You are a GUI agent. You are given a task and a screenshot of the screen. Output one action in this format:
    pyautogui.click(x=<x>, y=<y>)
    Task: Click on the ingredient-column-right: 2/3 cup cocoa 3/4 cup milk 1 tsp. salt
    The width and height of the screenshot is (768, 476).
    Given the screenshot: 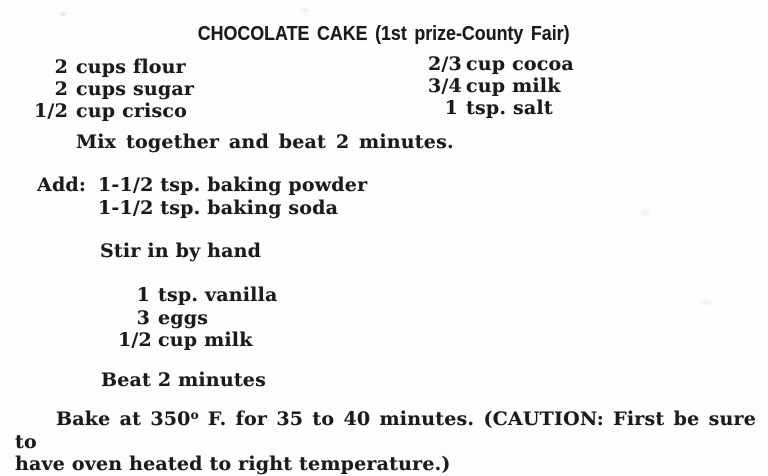 What is the action you would take?
    pyautogui.click(x=501, y=86)
    